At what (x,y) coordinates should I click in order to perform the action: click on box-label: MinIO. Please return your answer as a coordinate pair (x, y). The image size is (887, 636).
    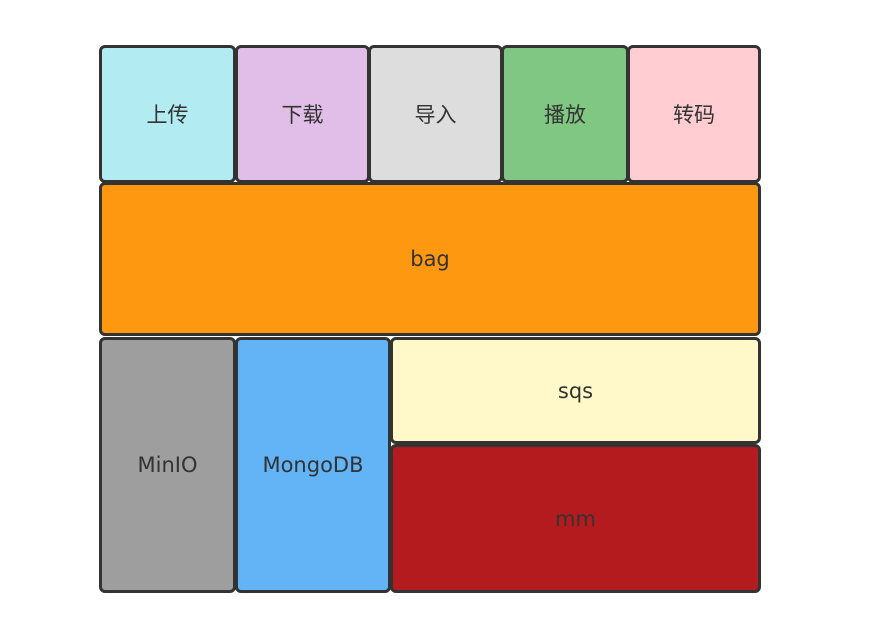
    Looking at the image, I should click on (167, 465).